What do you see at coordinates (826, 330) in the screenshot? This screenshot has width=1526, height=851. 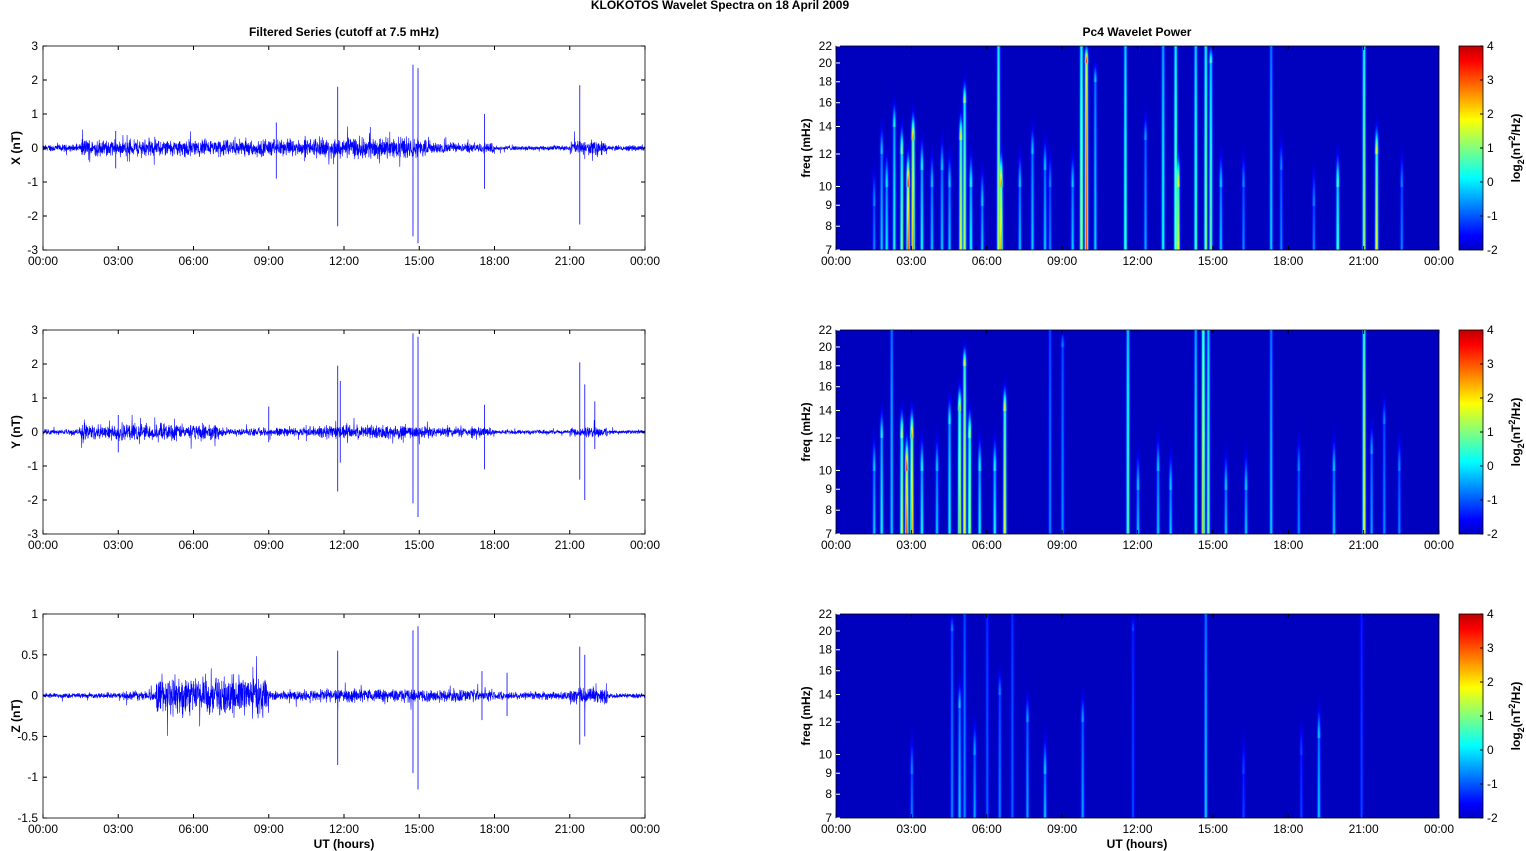 I see `freq-tick-label: 22` at bounding box center [826, 330].